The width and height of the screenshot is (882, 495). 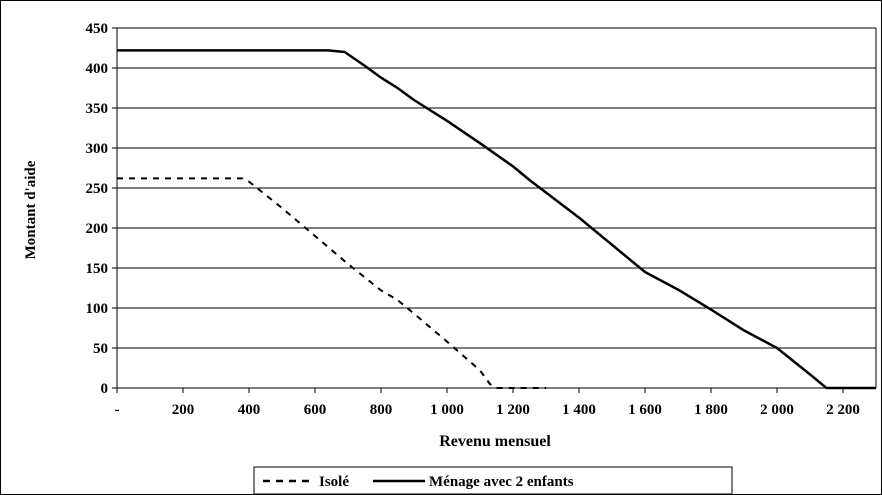 What do you see at coordinates (97, 109) in the screenshot?
I see `y-tick-label: 350` at bounding box center [97, 109].